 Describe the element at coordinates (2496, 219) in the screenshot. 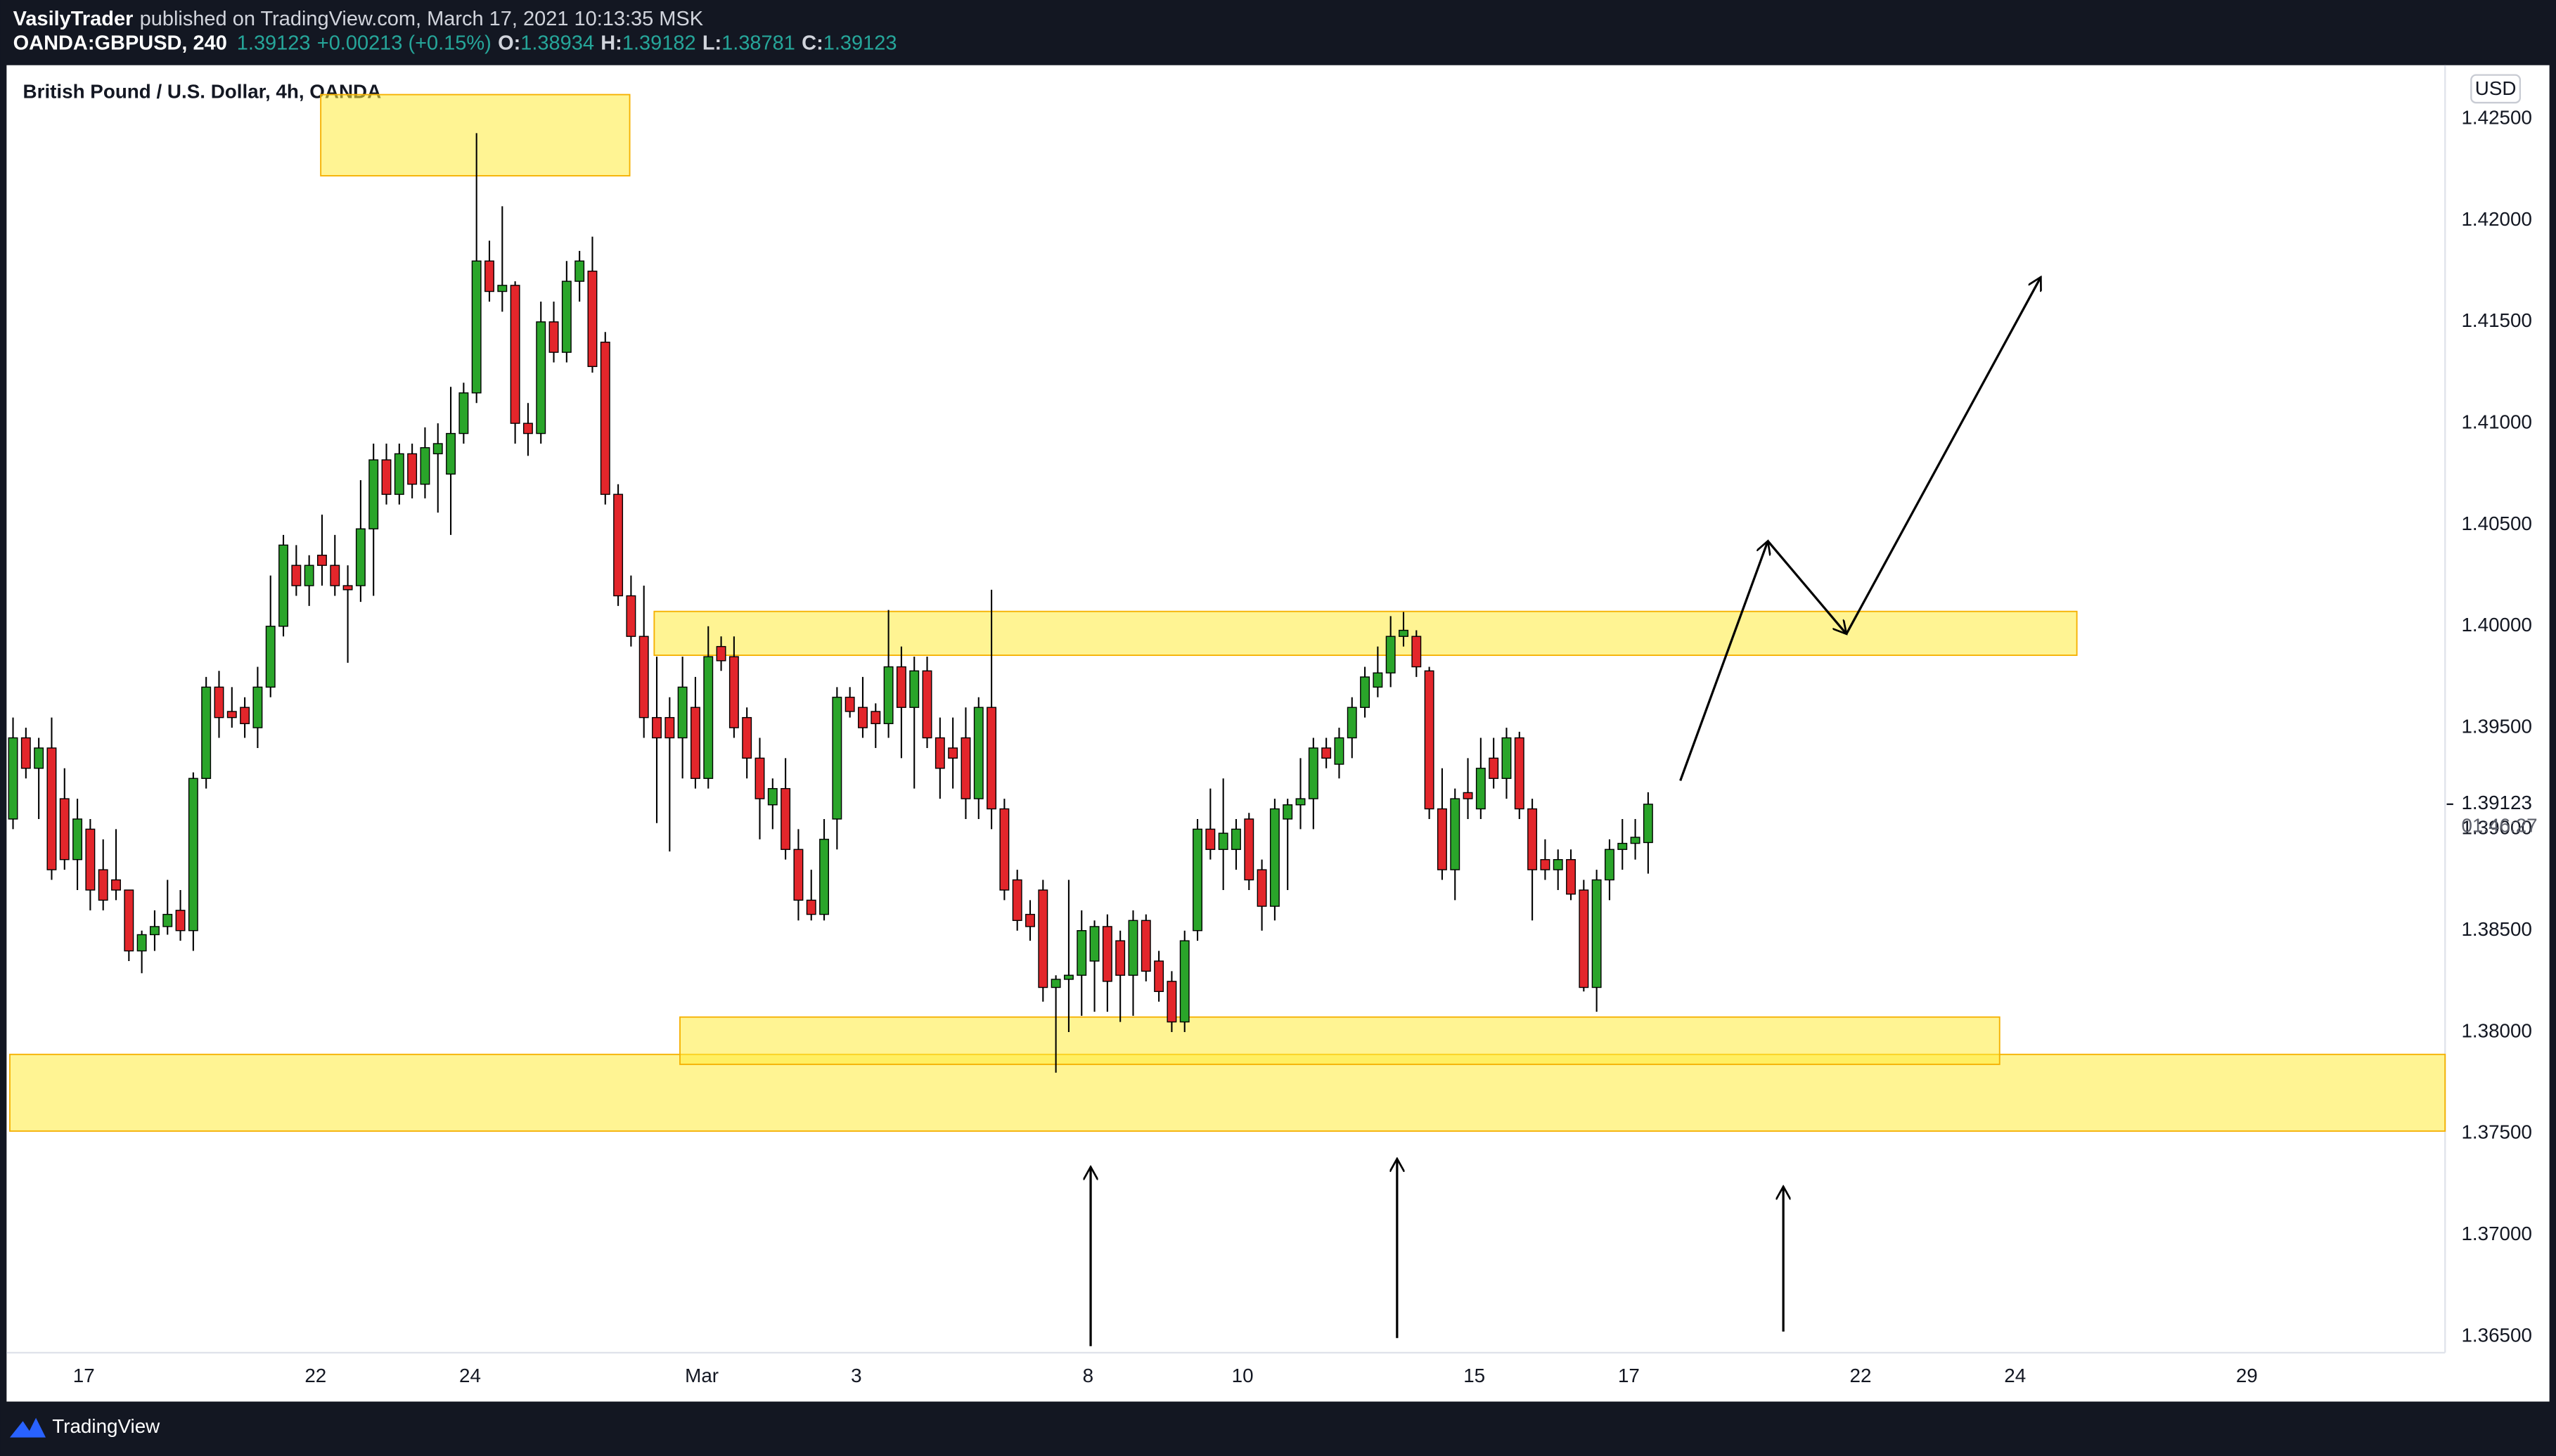

I see `y-tick-label: 1.42000` at that location.